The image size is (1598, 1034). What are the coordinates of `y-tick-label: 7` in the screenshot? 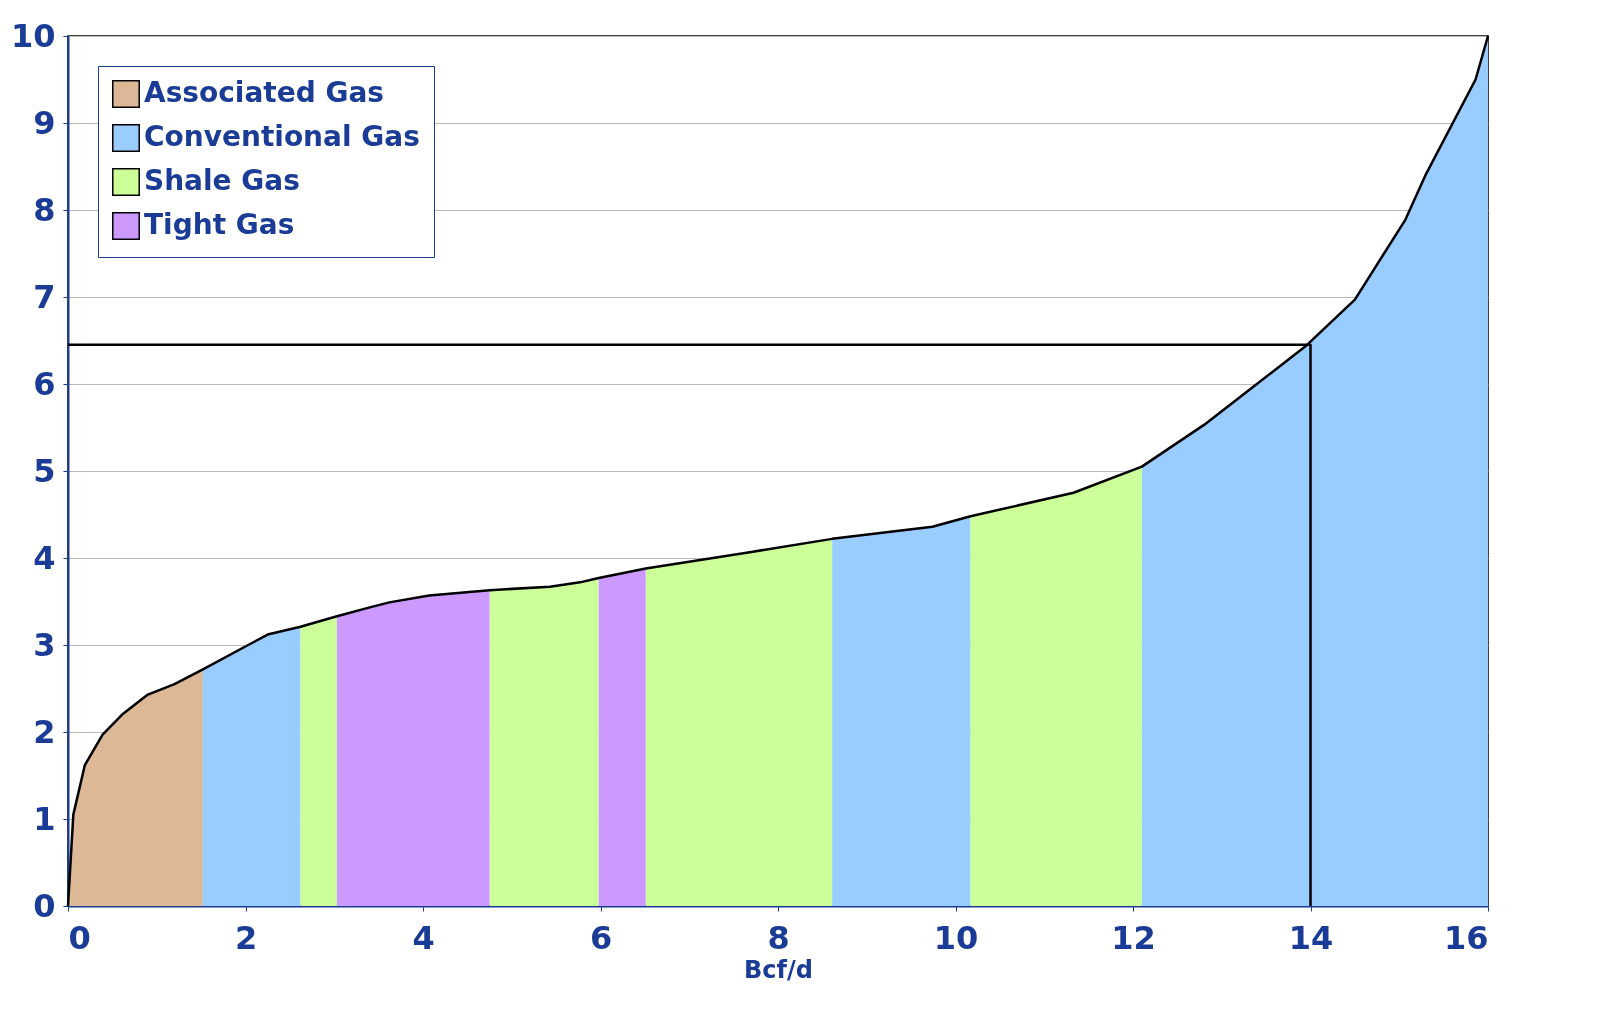 It's located at (44, 296).